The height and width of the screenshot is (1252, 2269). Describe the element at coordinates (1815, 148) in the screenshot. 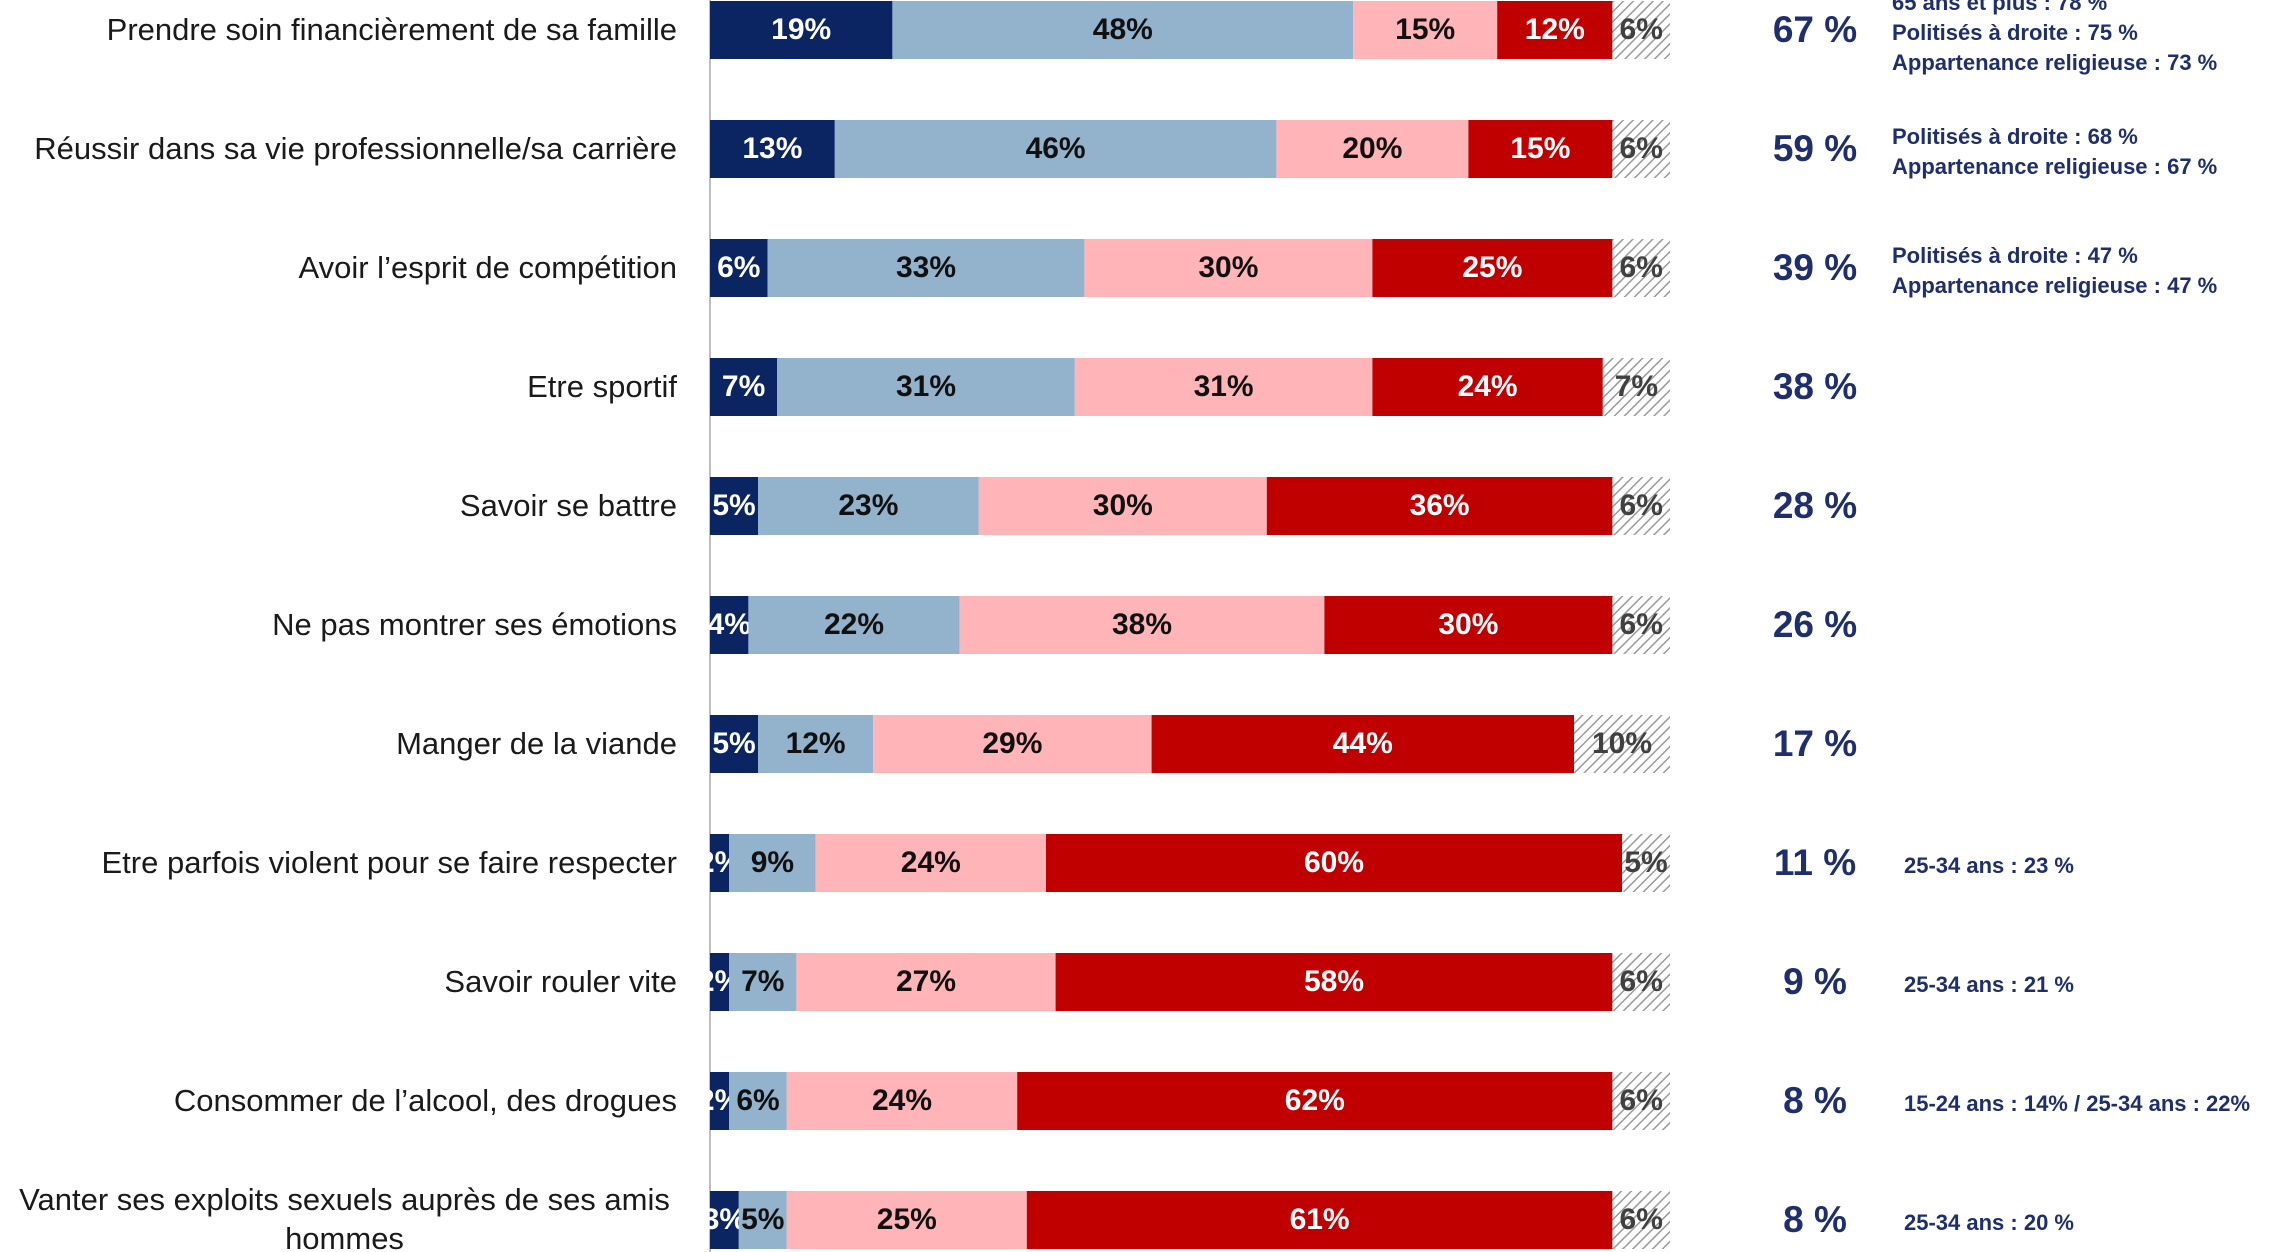

I see `total-label: 59 %` at that location.